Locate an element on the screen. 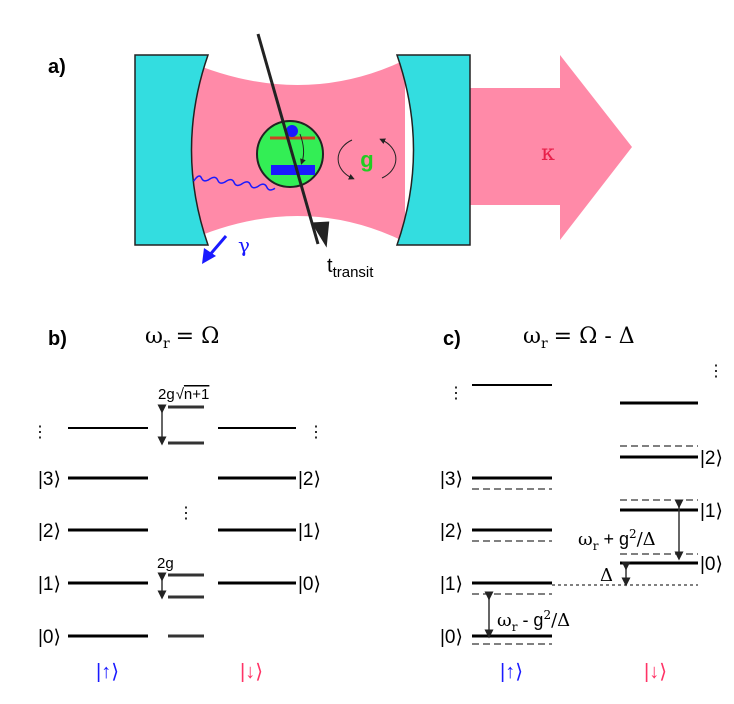 This screenshot has width=734, height=704. b-left-label-2: |2⟩ is located at coordinates (49, 531).